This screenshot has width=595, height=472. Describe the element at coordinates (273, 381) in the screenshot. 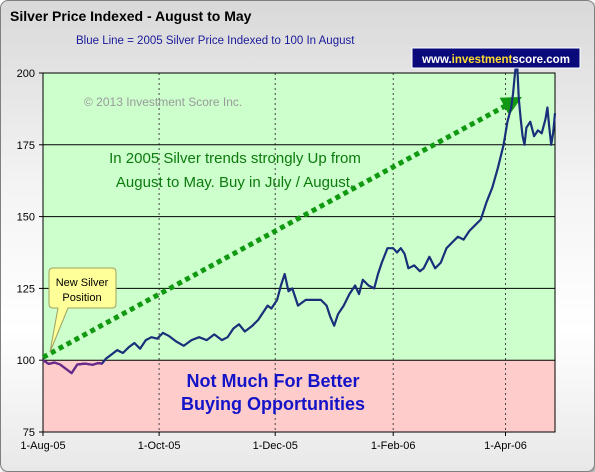

I see `annotation-bottom-line-1: Not Much For Better` at that location.